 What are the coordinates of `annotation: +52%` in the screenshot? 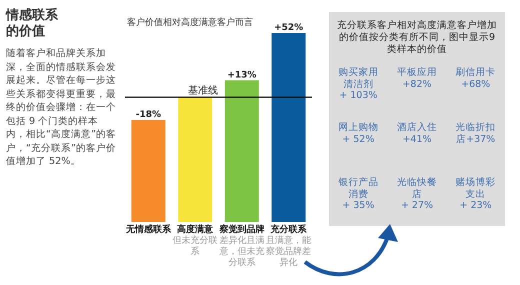 It's located at (289, 28).